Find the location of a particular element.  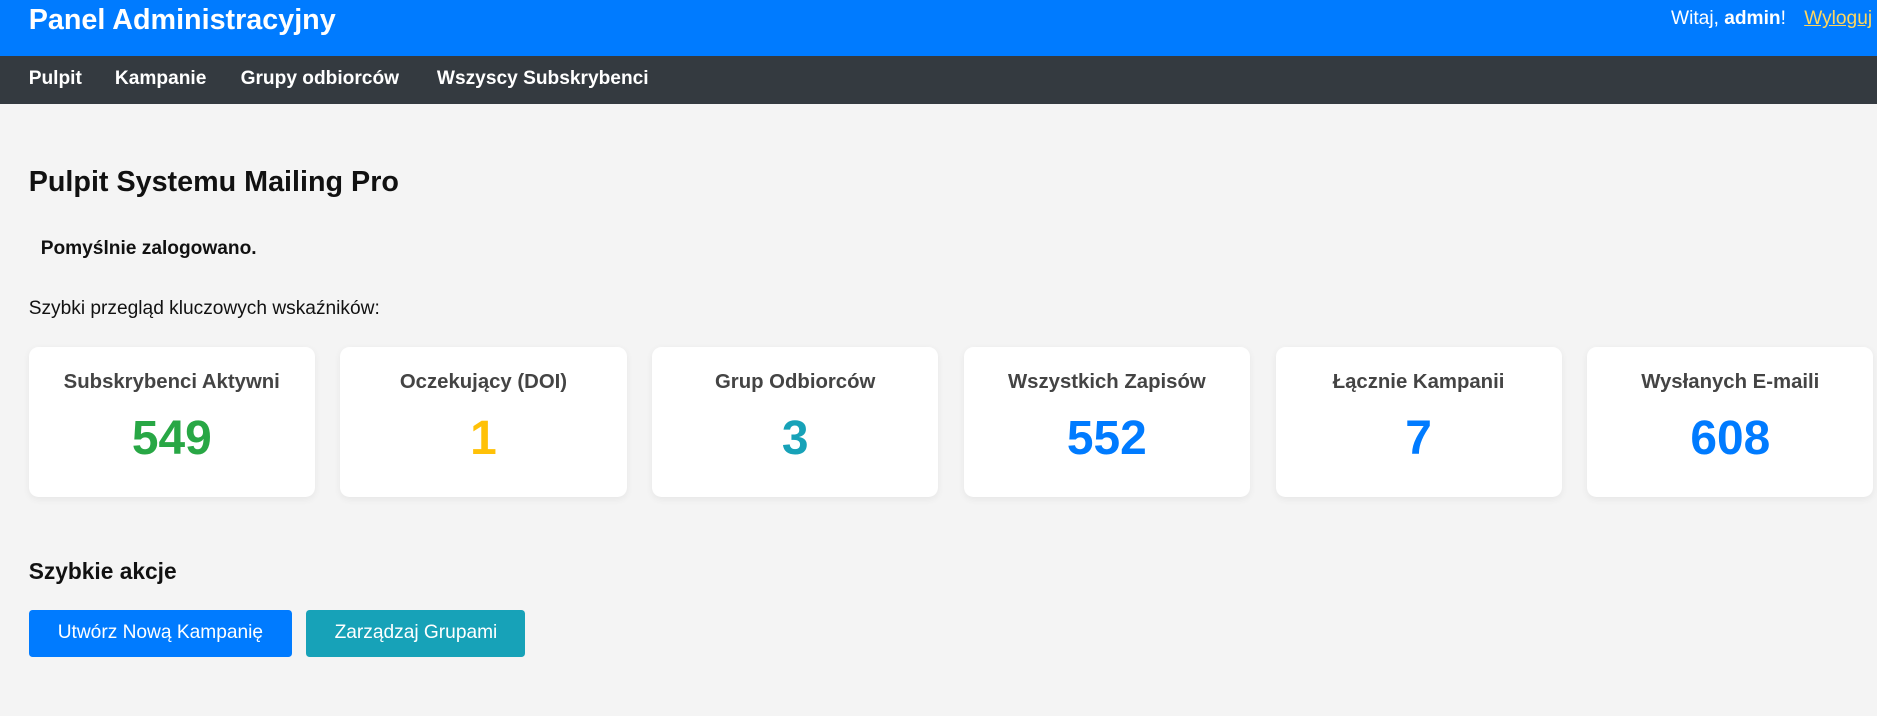

stat-card: Wysłanych E-maili 608 is located at coordinates (1730, 422).